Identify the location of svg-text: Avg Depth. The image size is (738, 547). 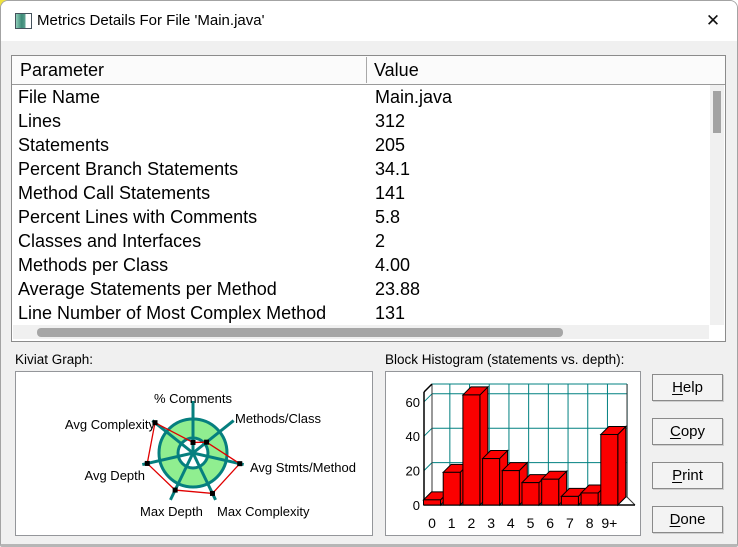
(115, 475).